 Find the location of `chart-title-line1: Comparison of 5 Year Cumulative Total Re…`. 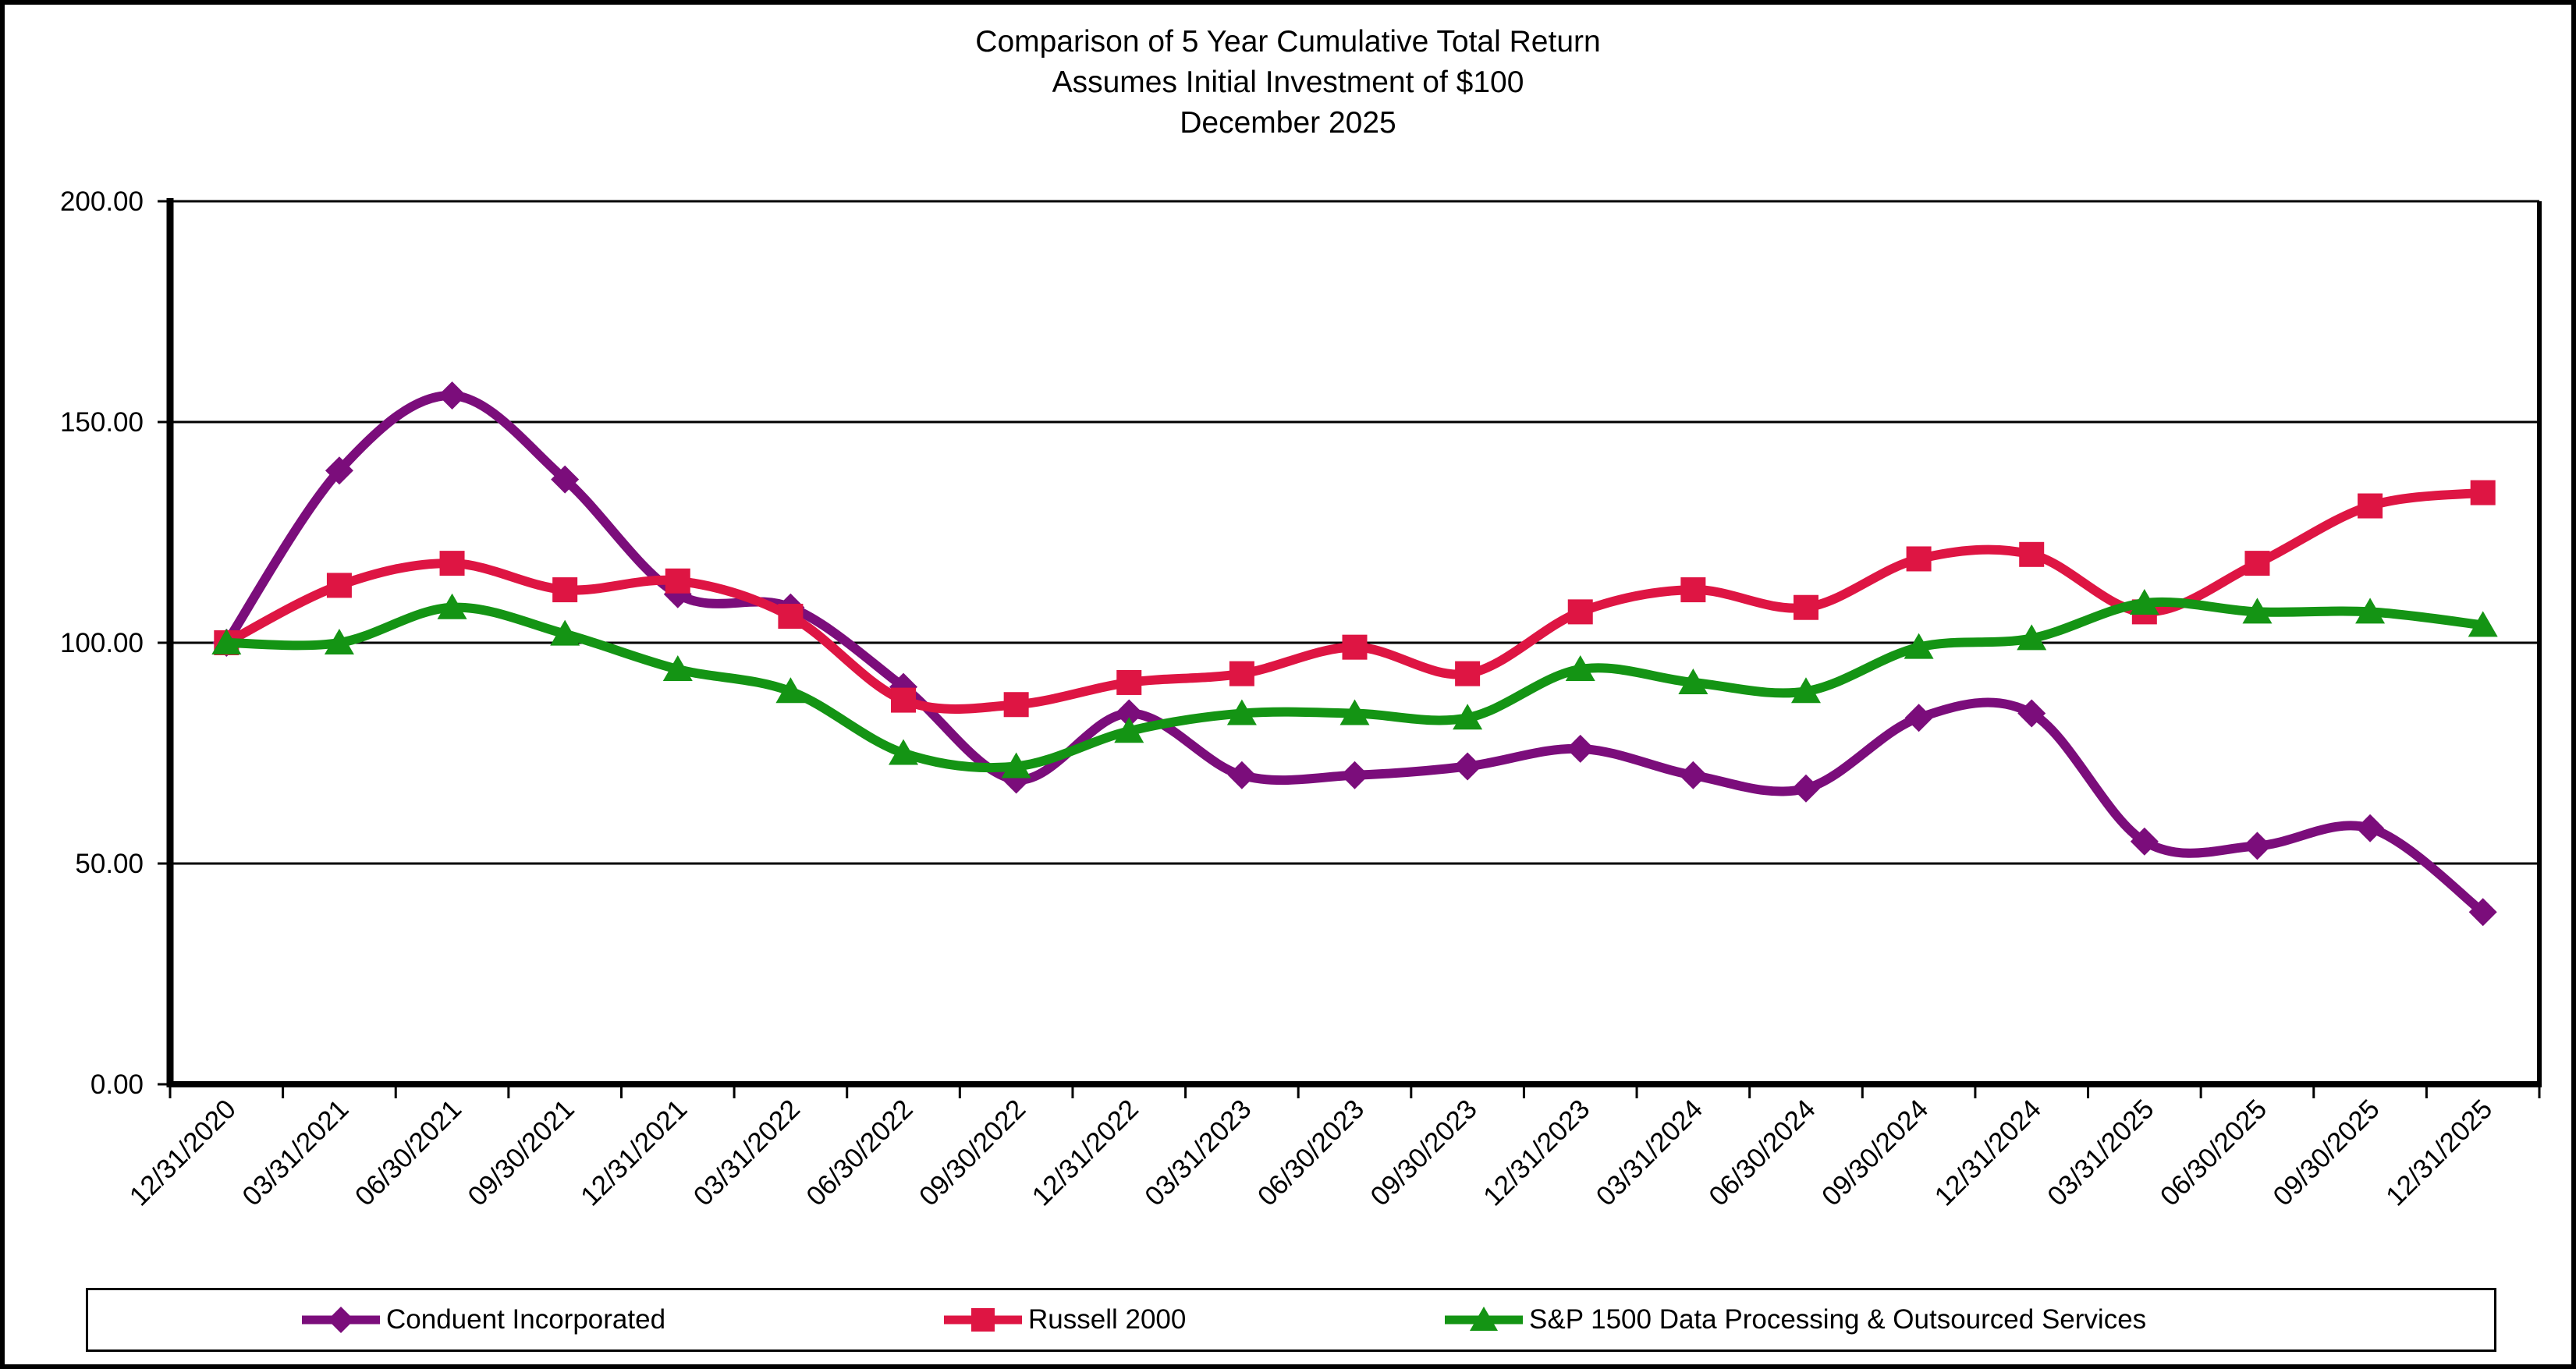

chart-title-line1: Comparison of 5 Year Cumulative Total Re… is located at coordinates (1288, 42).